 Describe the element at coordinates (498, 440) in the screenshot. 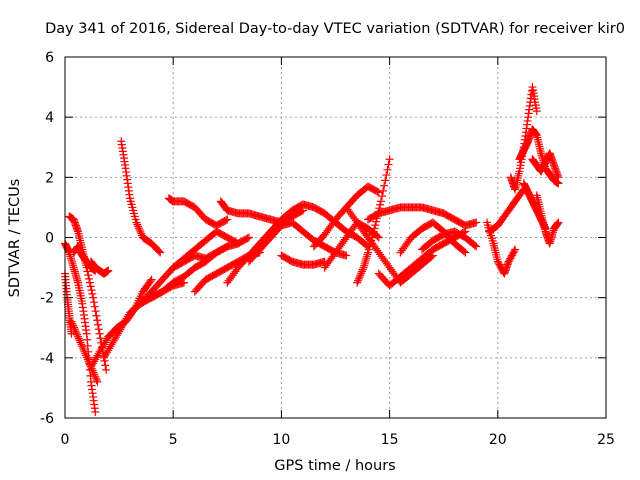

I see `x-tick-label: 20` at that location.